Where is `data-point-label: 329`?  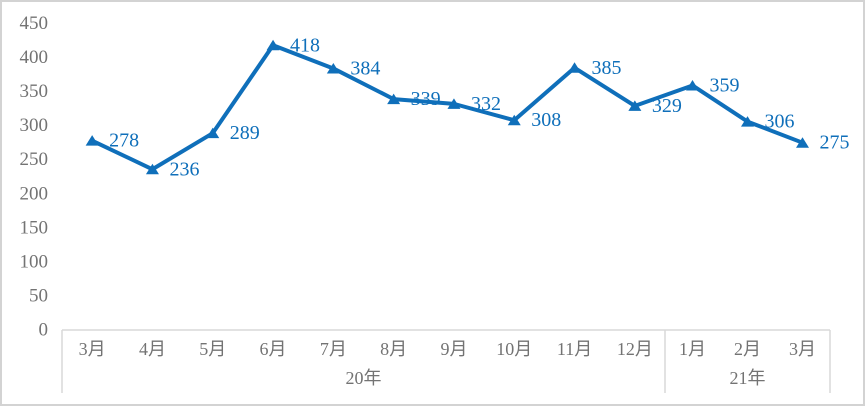
data-point-label: 329 is located at coordinates (667, 106).